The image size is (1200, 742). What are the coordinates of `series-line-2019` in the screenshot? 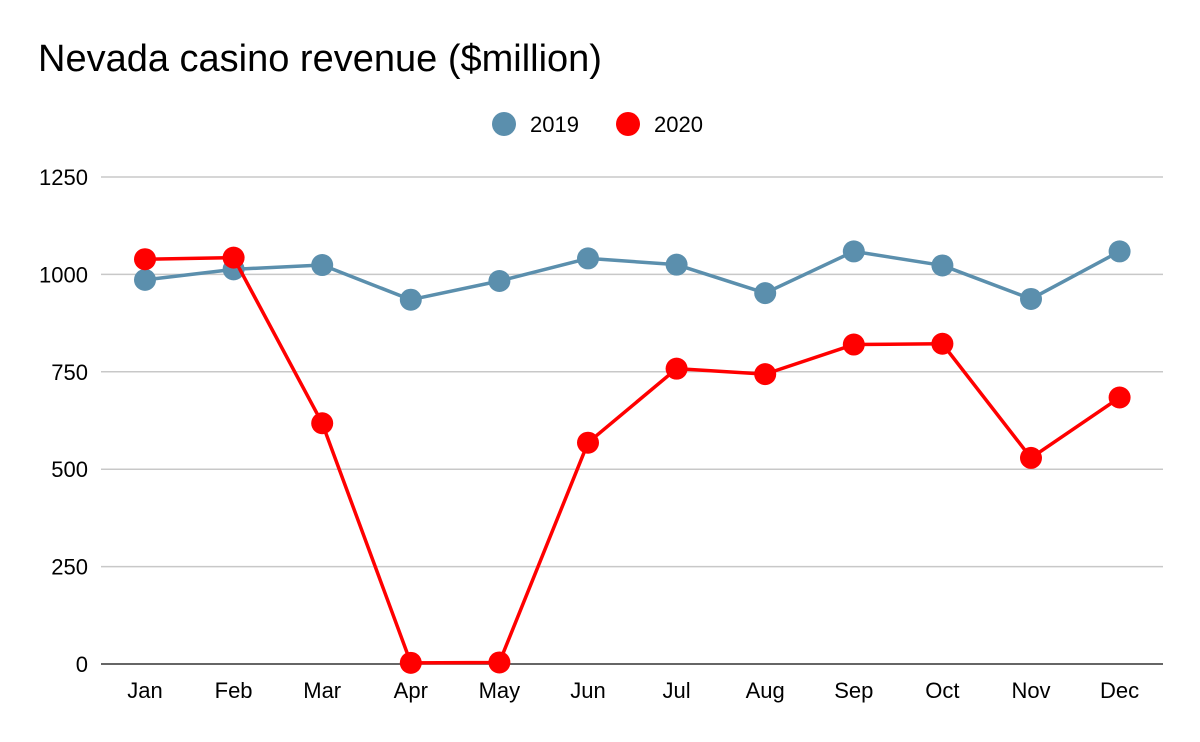 It's located at (632, 275).